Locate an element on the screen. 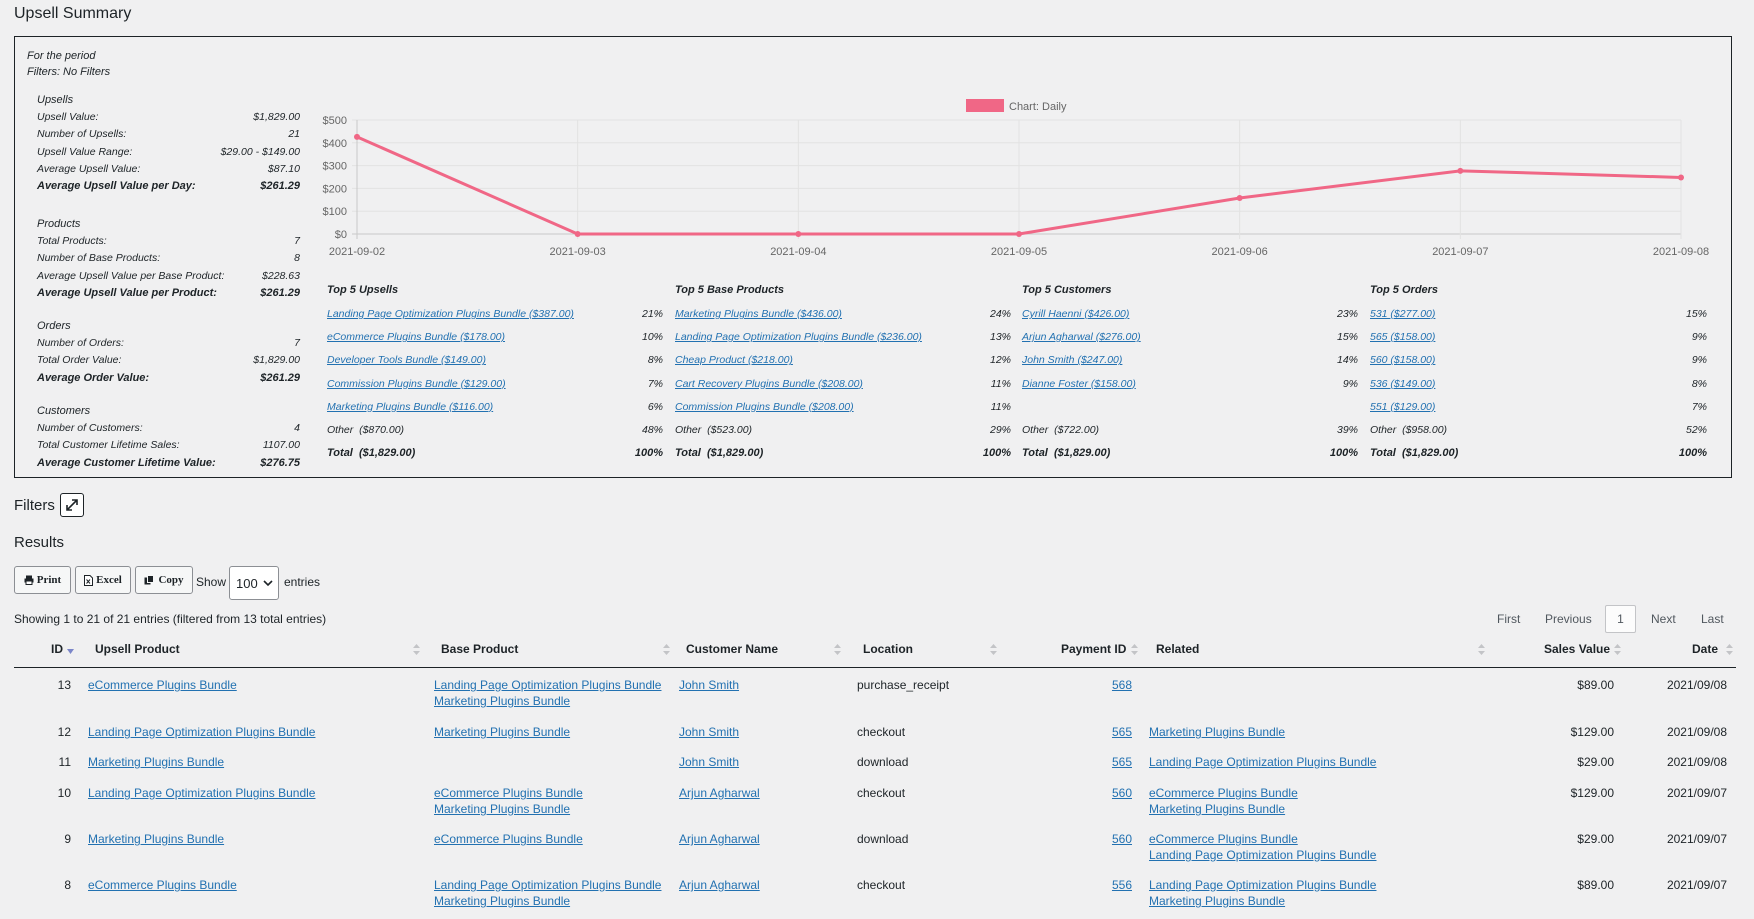 The height and width of the screenshot is (919, 1754). x-tick-label: 2021-09-05 is located at coordinates (1019, 252).